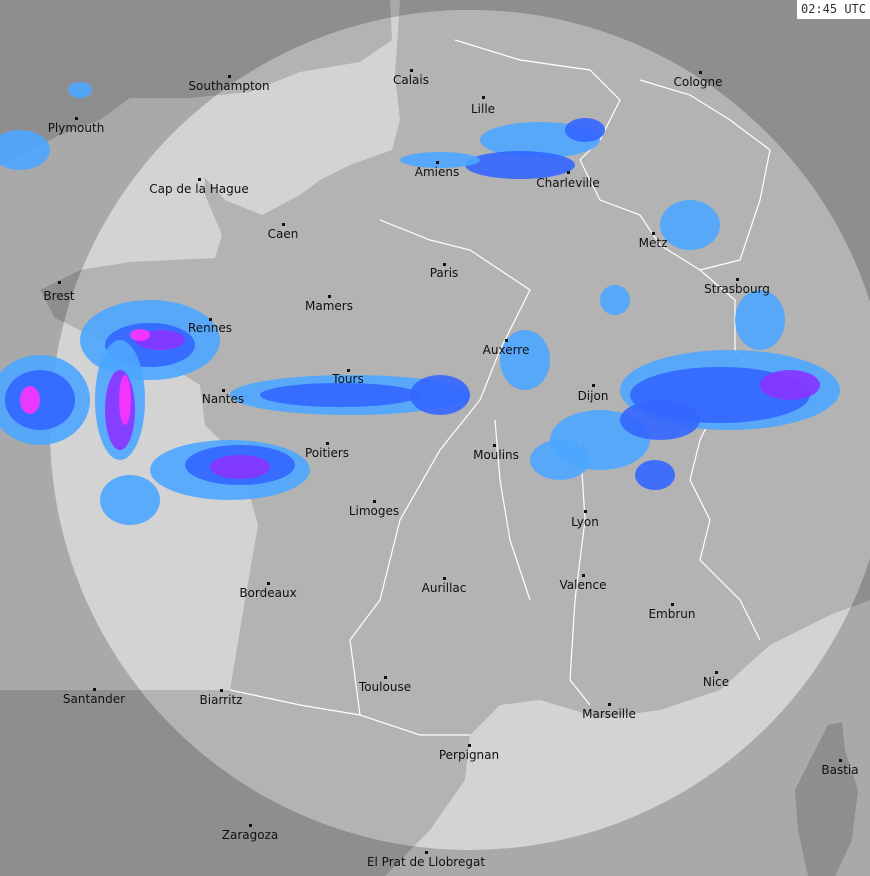 This screenshot has width=870, height=876. I want to click on city-label: Plymouth, so click(76, 128).